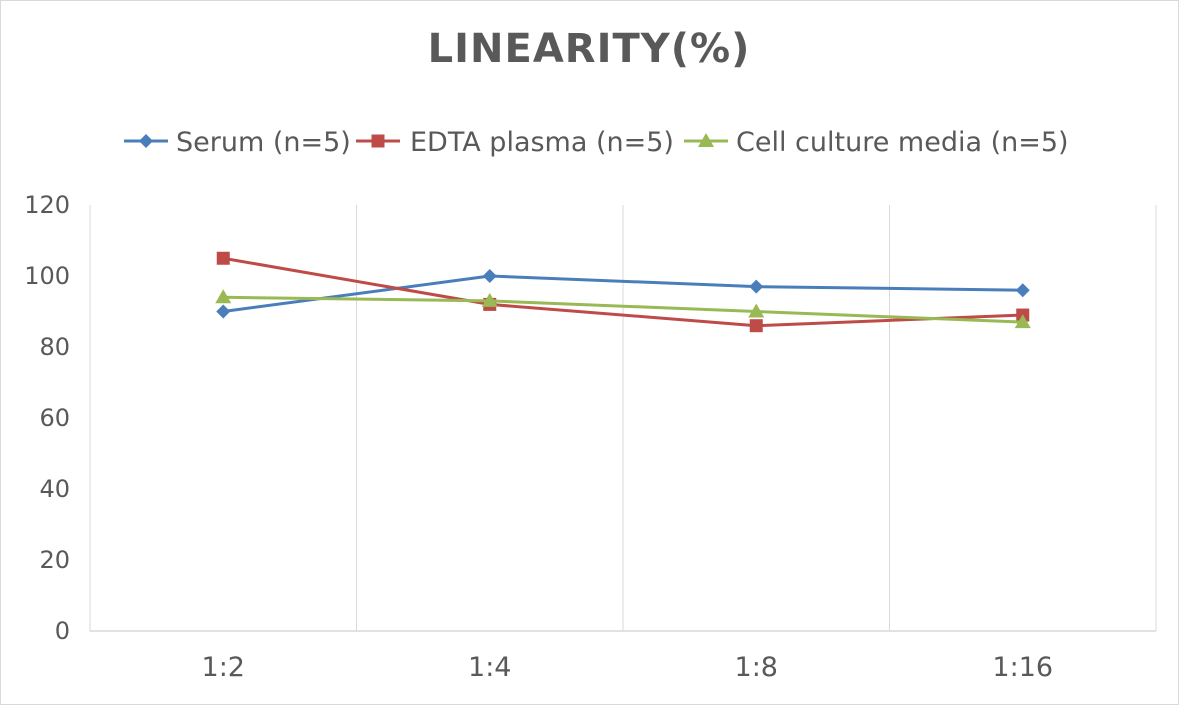  Describe the element at coordinates (47, 205) in the screenshot. I see `y-tick-label: 120` at that location.